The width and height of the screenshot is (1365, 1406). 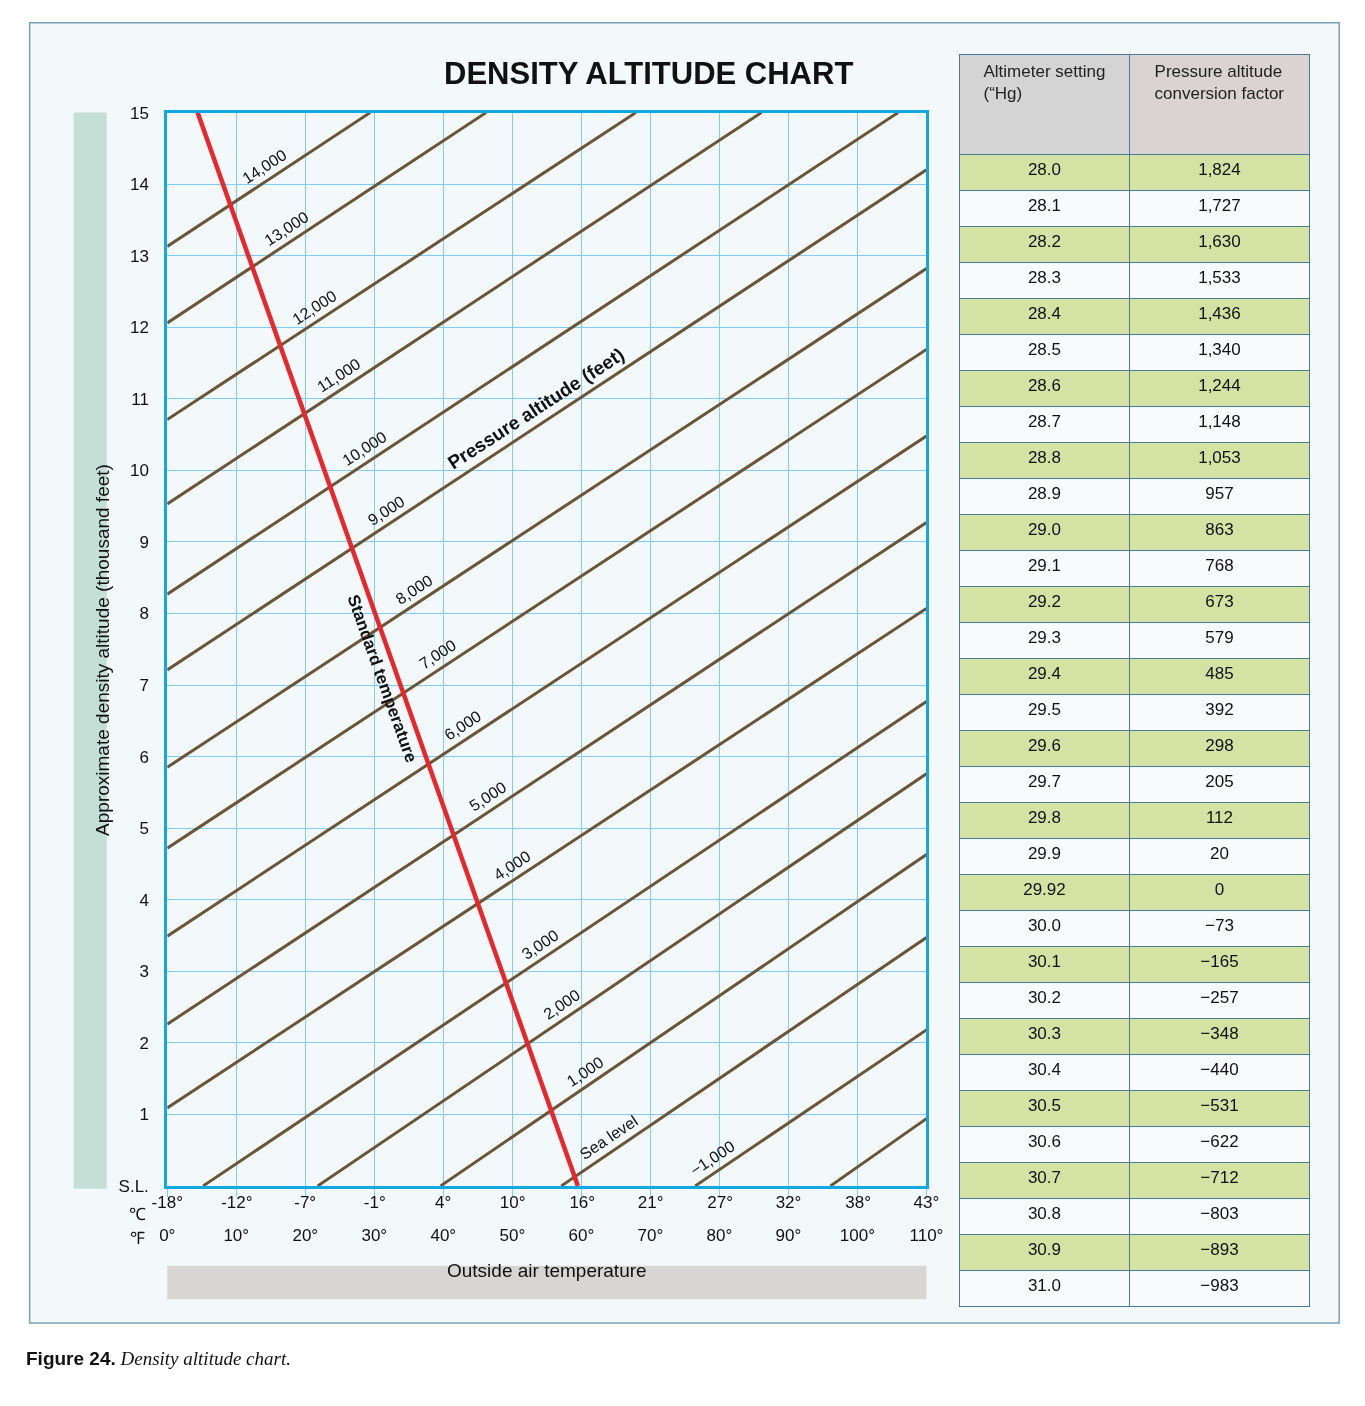 I want to click on x-tick-label: 0°, so click(x=167, y=1236).